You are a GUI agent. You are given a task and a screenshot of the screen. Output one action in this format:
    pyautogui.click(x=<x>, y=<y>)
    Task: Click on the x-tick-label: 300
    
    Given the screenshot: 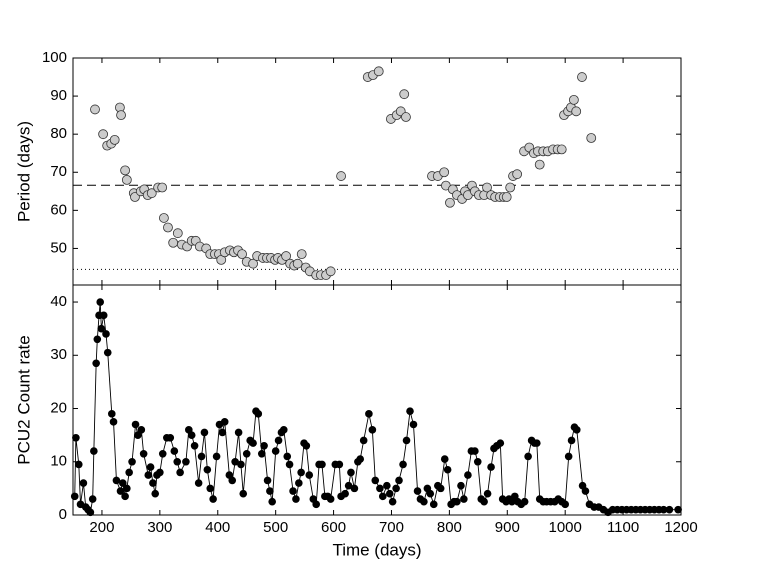 What is the action you would take?
    pyautogui.click(x=159, y=527)
    